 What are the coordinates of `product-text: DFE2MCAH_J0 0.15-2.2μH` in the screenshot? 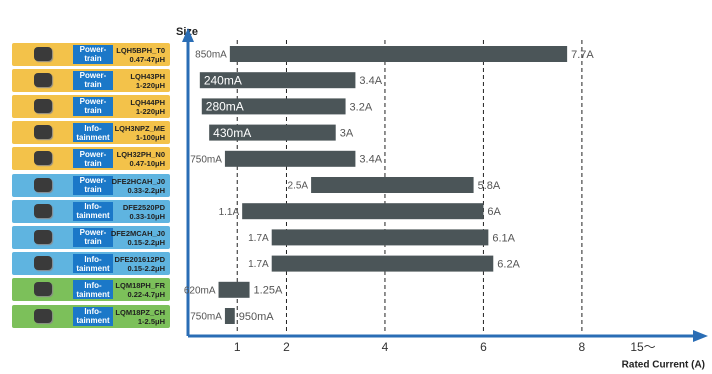 It's located at (138, 238).